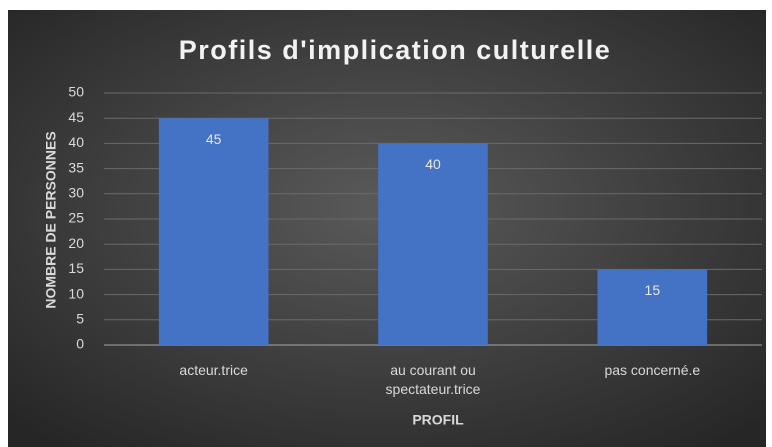 The image size is (772, 447). What do you see at coordinates (76, 167) in the screenshot?
I see `y-tick-label: 35` at bounding box center [76, 167].